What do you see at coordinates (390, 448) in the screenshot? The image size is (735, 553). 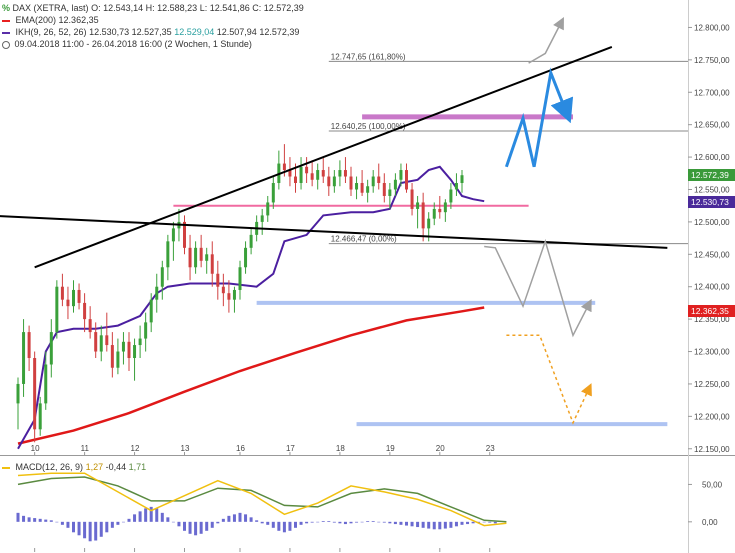 I see `x-tick-label: 19` at bounding box center [390, 448].